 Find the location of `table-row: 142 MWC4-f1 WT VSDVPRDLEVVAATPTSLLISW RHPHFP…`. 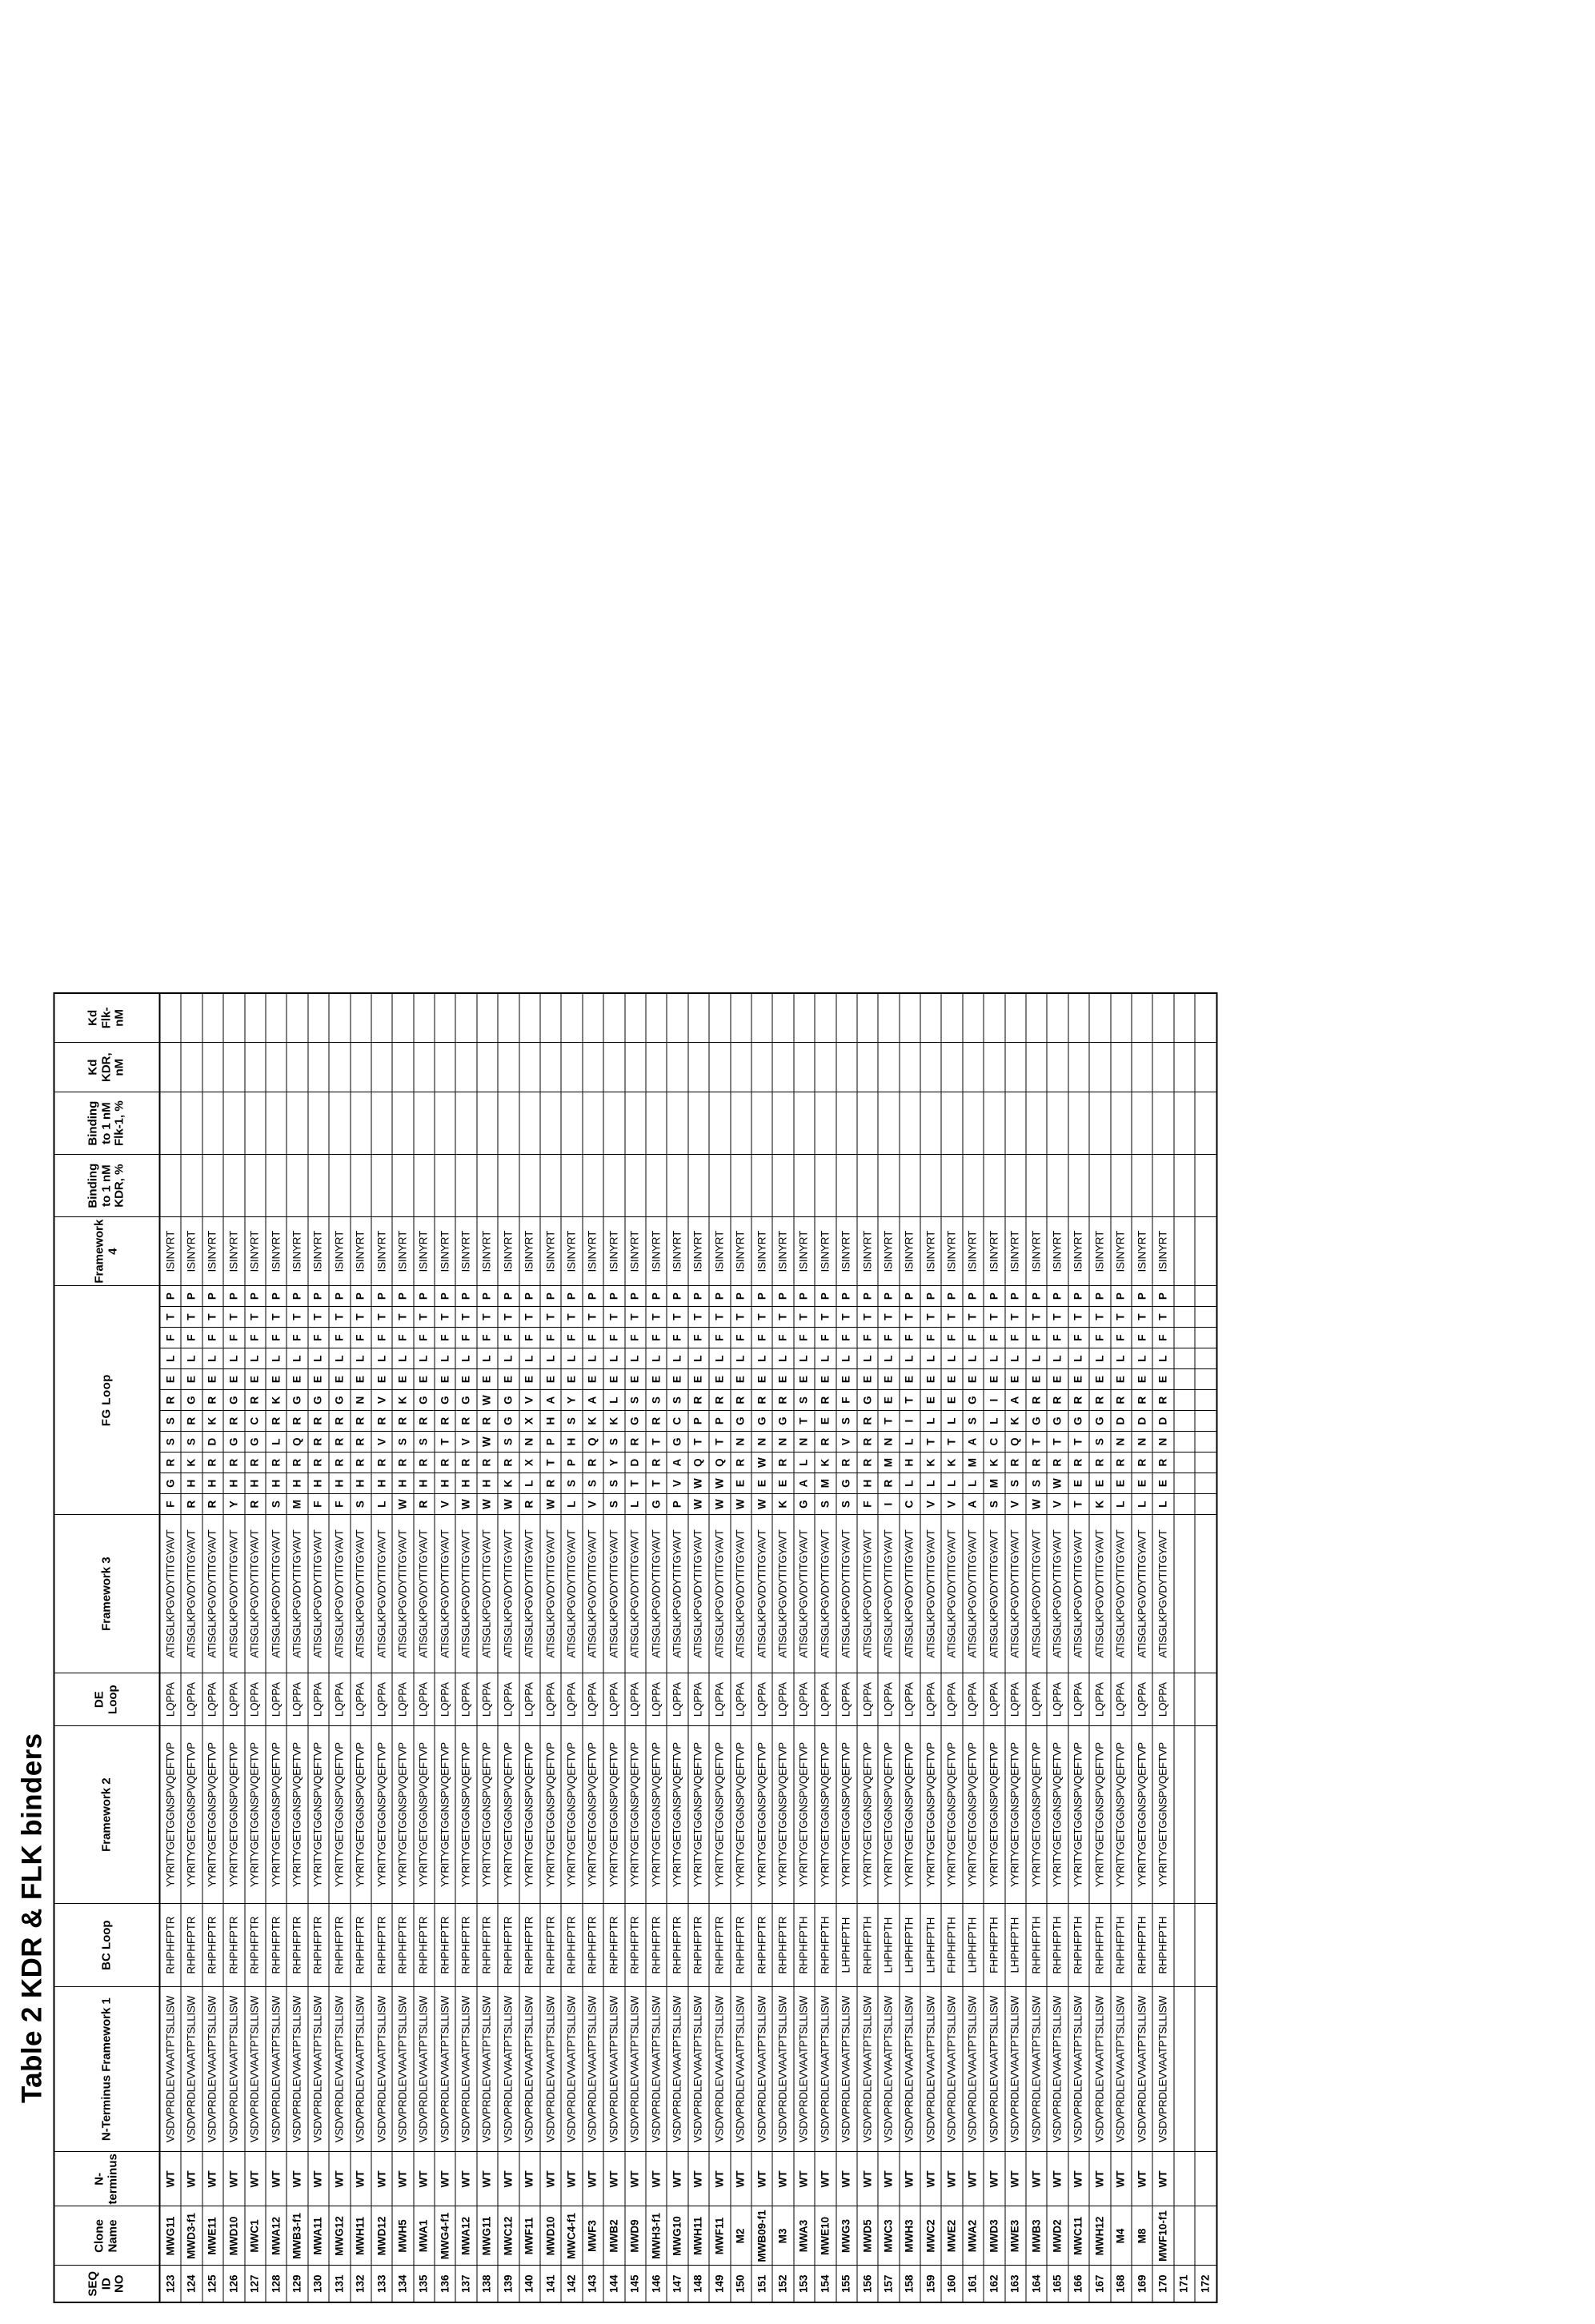

table-row: 142 MWC4-f1 WT VSDVPRDLEVVAATPTSLLISW RHPHFP… is located at coordinates (571, 1647).